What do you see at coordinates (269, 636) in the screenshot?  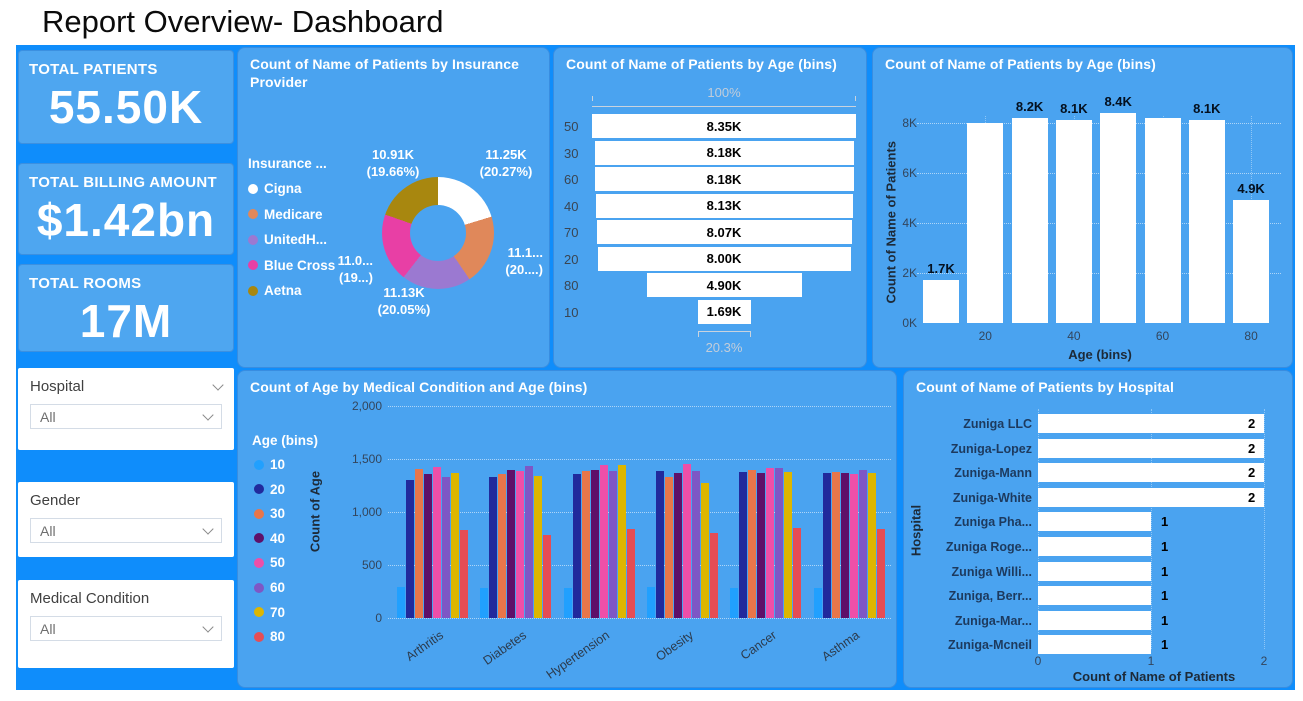 I see `legend-item-age-80: 80` at bounding box center [269, 636].